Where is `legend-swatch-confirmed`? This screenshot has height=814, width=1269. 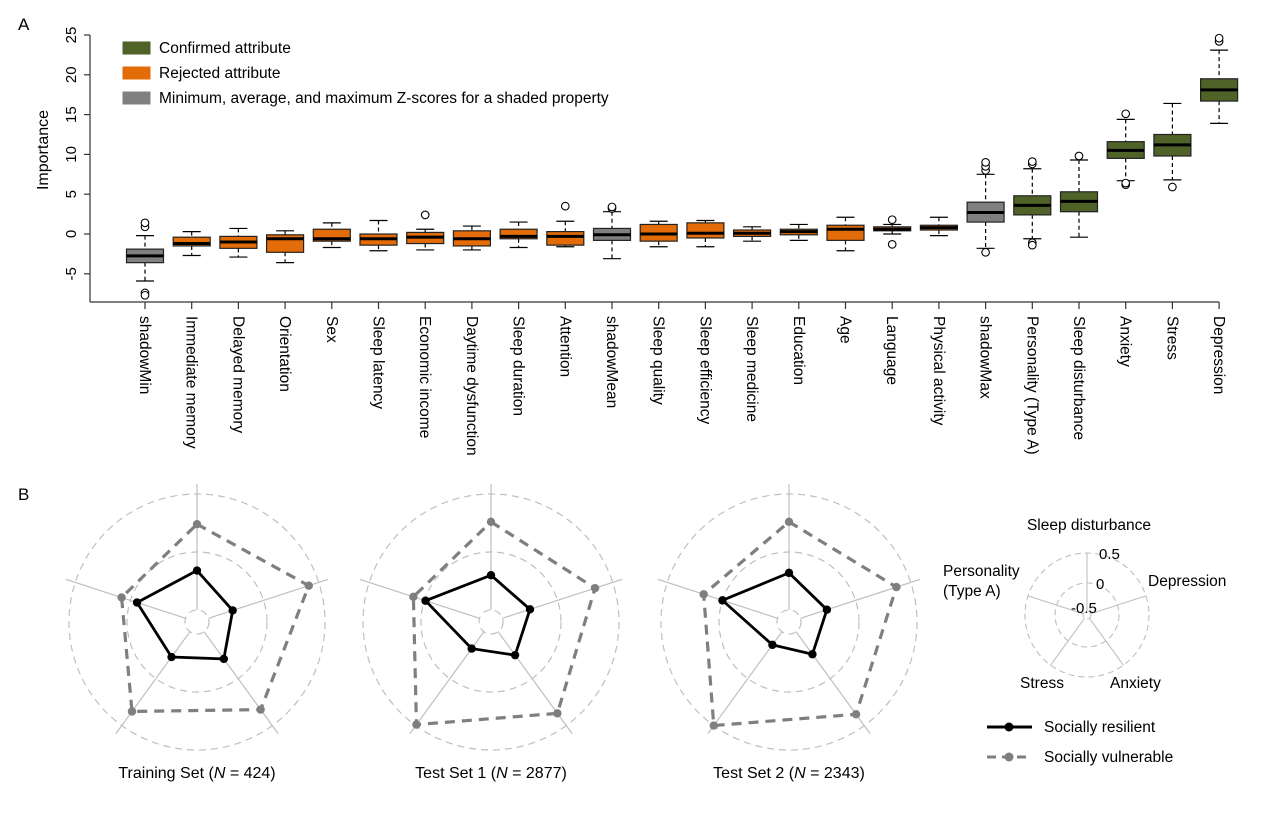 legend-swatch-confirmed is located at coordinates (136, 48).